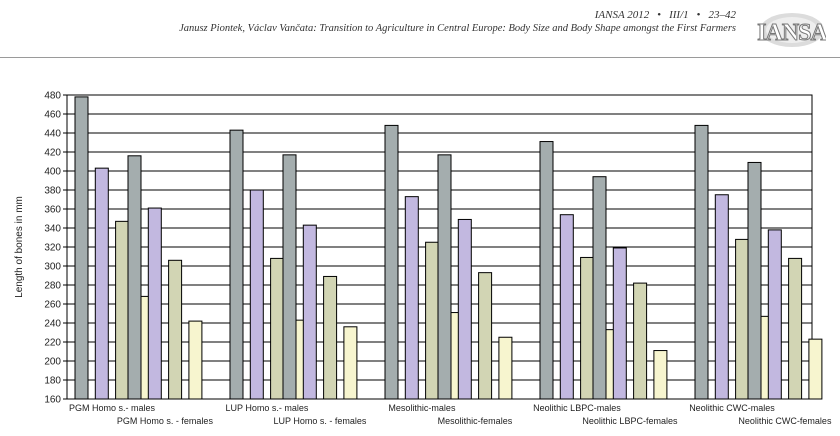  I want to click on y-tick-label: 260, so click(52, 305).